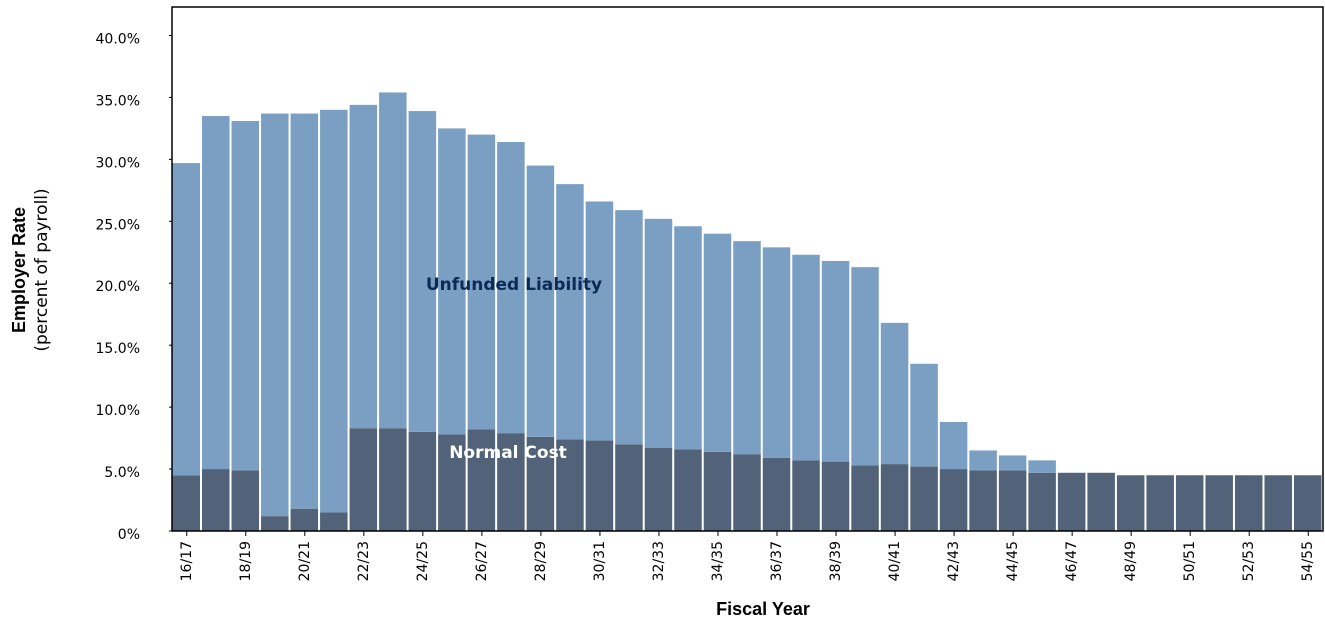 The width and height of the screenshot is (1325, 625). What do you see at coordinates (423, 561) in the screenshot?
I see `x-tick-label: 24/25` at bounding box center [423, 561].